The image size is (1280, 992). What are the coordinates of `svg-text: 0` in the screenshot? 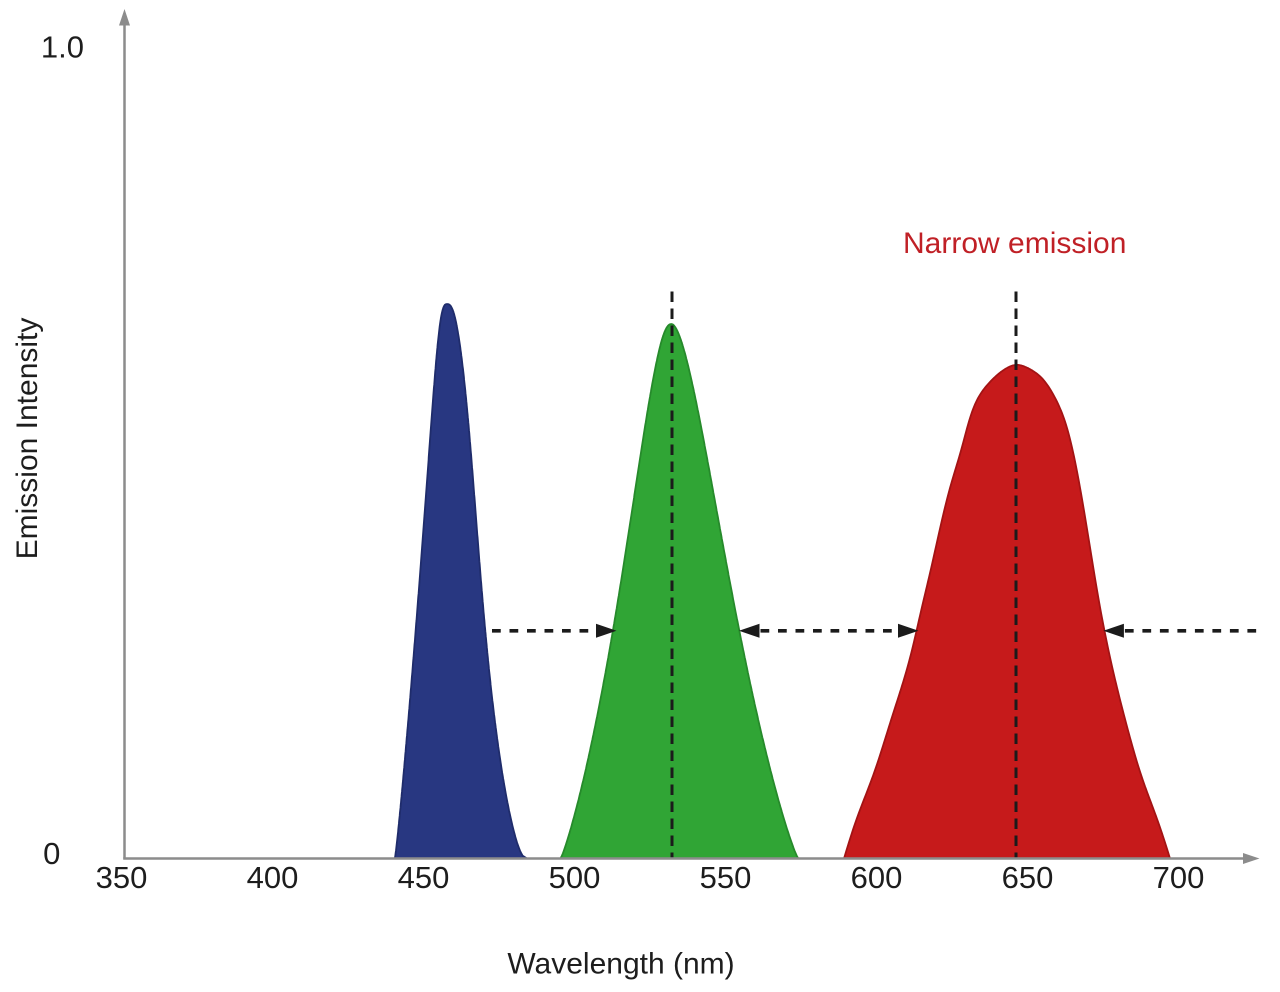 It's located at (51, 853).